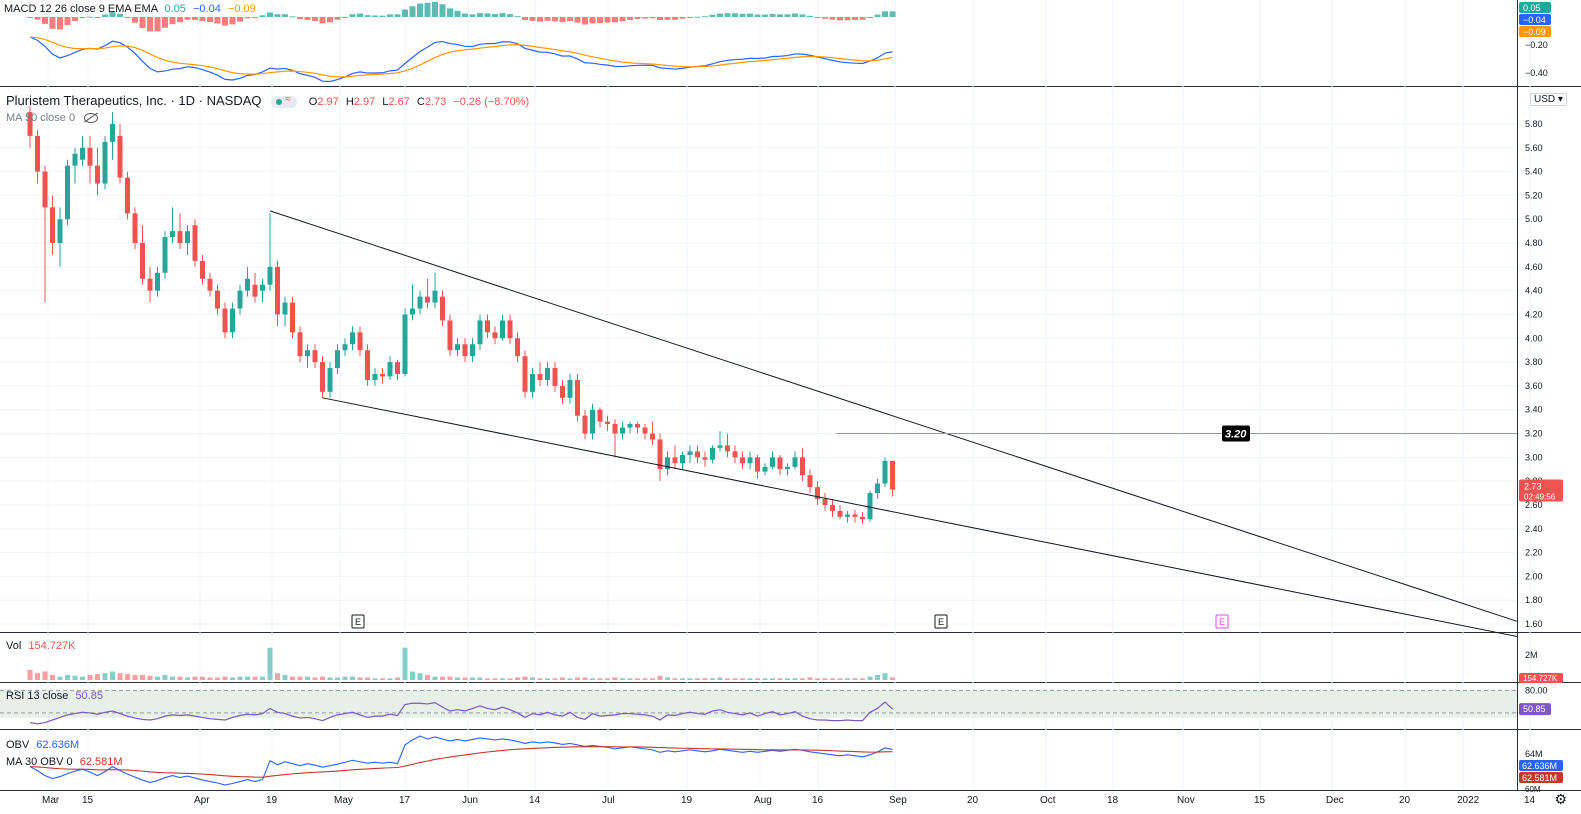 Image resolution: width=1581 pixels, height=814 pixels. What do you see at coordinates (52, 118) in the screenshot?
I see `ma-legend: MA 50 close 0` at bounding box center [52, 118].